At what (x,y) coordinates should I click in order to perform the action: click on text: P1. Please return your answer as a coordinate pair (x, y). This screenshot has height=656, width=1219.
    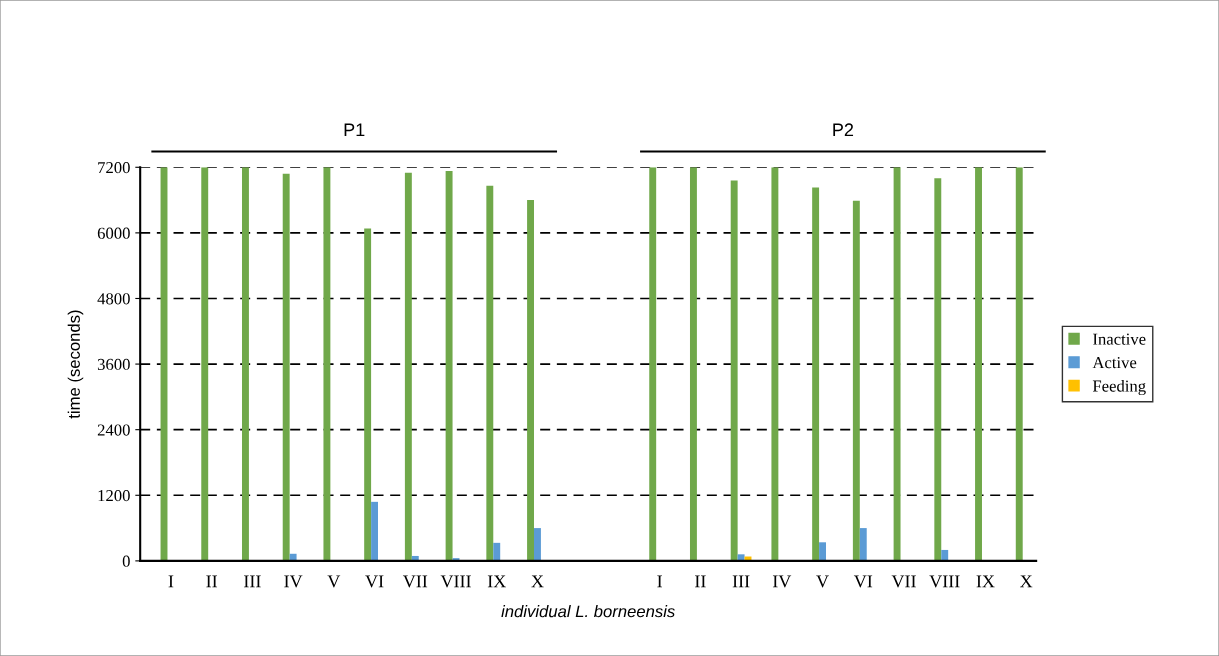
    Looking at the image, I should click on (354, 129).